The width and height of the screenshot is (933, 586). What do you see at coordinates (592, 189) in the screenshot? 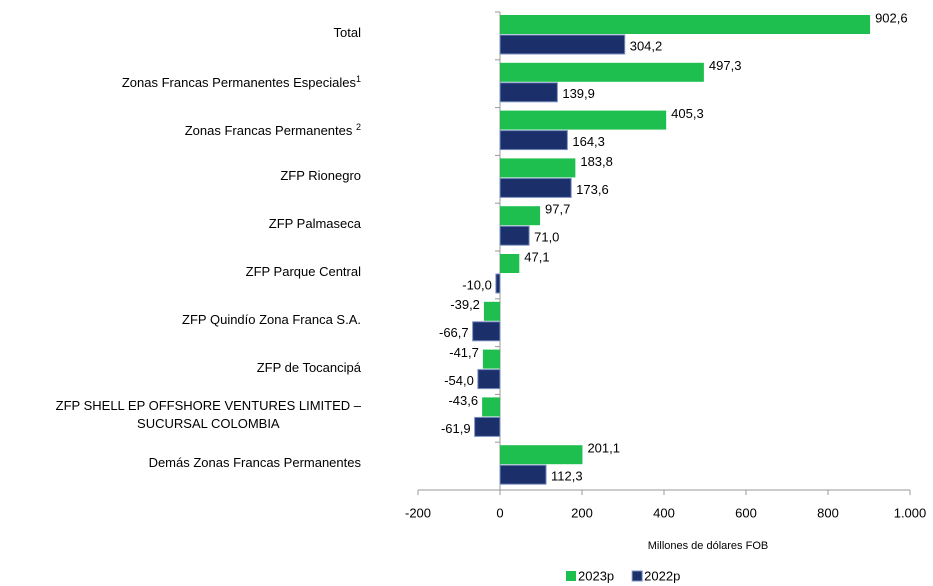
I see `value-label: 173,6` at bounding box center [592, 189].